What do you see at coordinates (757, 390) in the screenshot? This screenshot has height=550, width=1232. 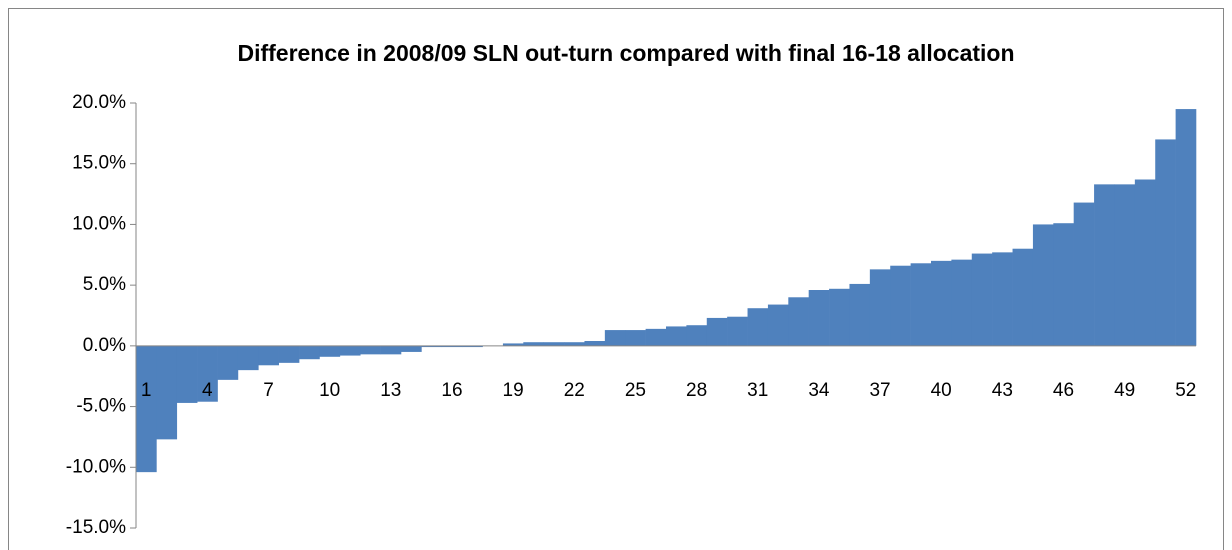 I see `x-tick-label: 31` at bounding box center [757, 390].